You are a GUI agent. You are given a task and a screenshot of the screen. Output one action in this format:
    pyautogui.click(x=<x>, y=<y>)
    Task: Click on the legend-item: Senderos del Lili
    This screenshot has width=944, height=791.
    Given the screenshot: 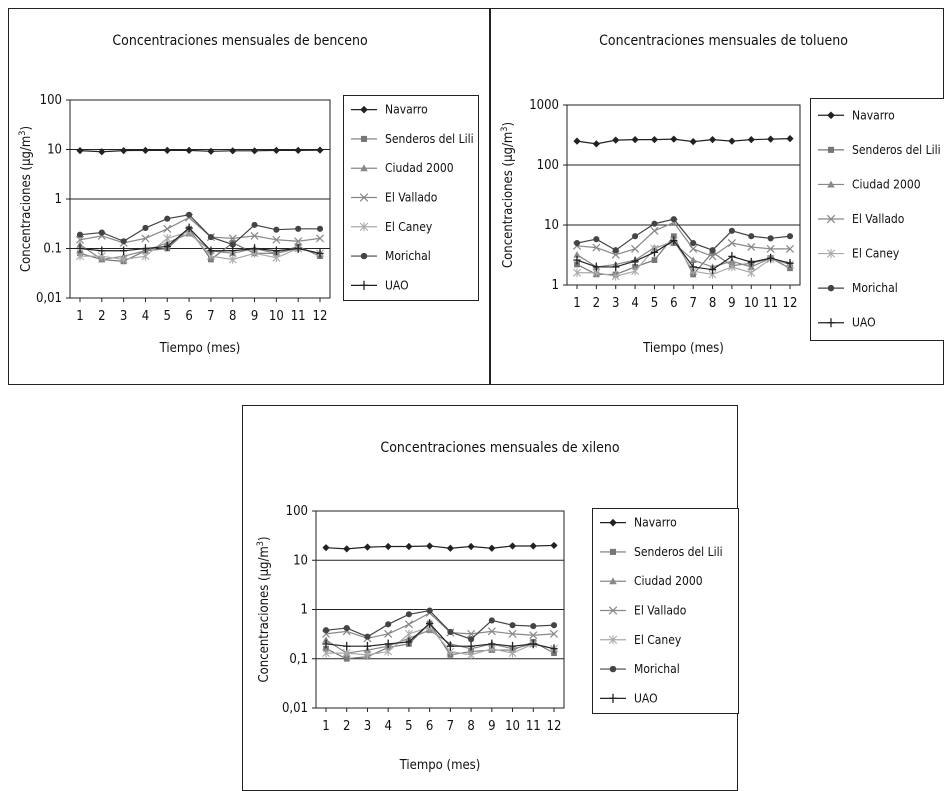 What is the action you would take?
    pyautogui.click(x=661, y=552)
    